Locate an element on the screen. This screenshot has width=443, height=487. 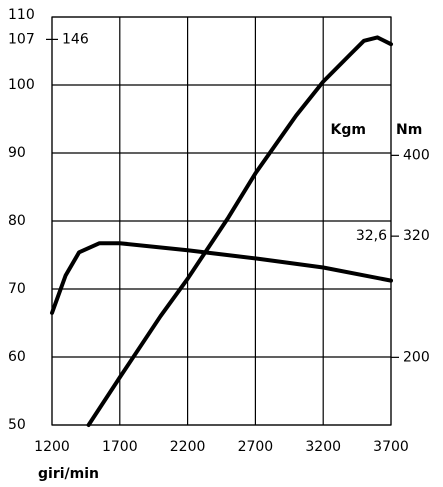
peak-marker-value: 107 is located at coordinates (21, 39).